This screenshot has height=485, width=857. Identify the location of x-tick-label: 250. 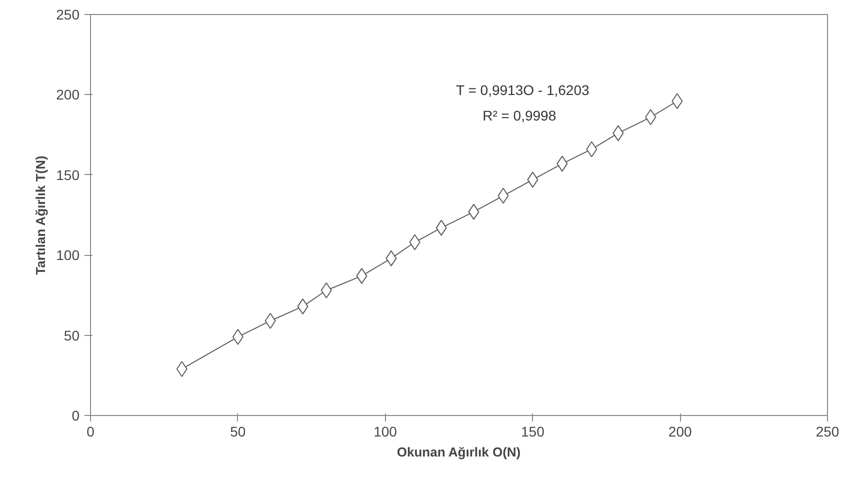
(828, 432).